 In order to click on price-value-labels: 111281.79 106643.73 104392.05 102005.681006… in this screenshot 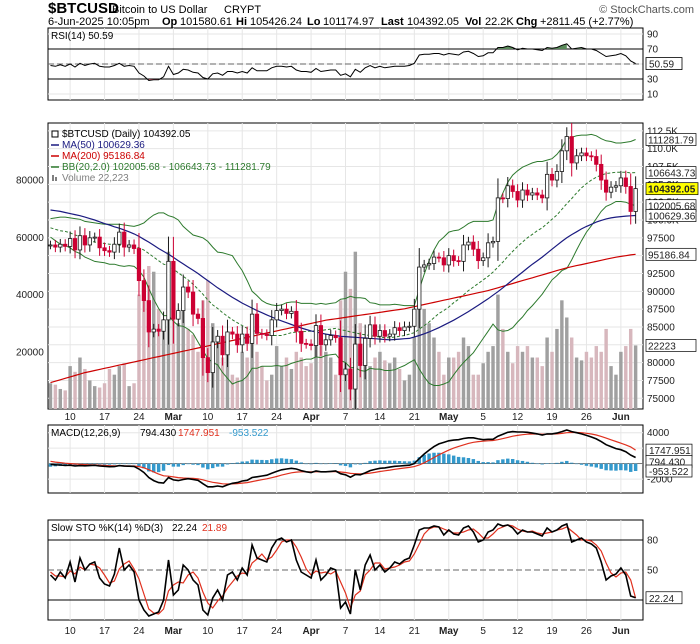, I will do `click(672, 242)`.